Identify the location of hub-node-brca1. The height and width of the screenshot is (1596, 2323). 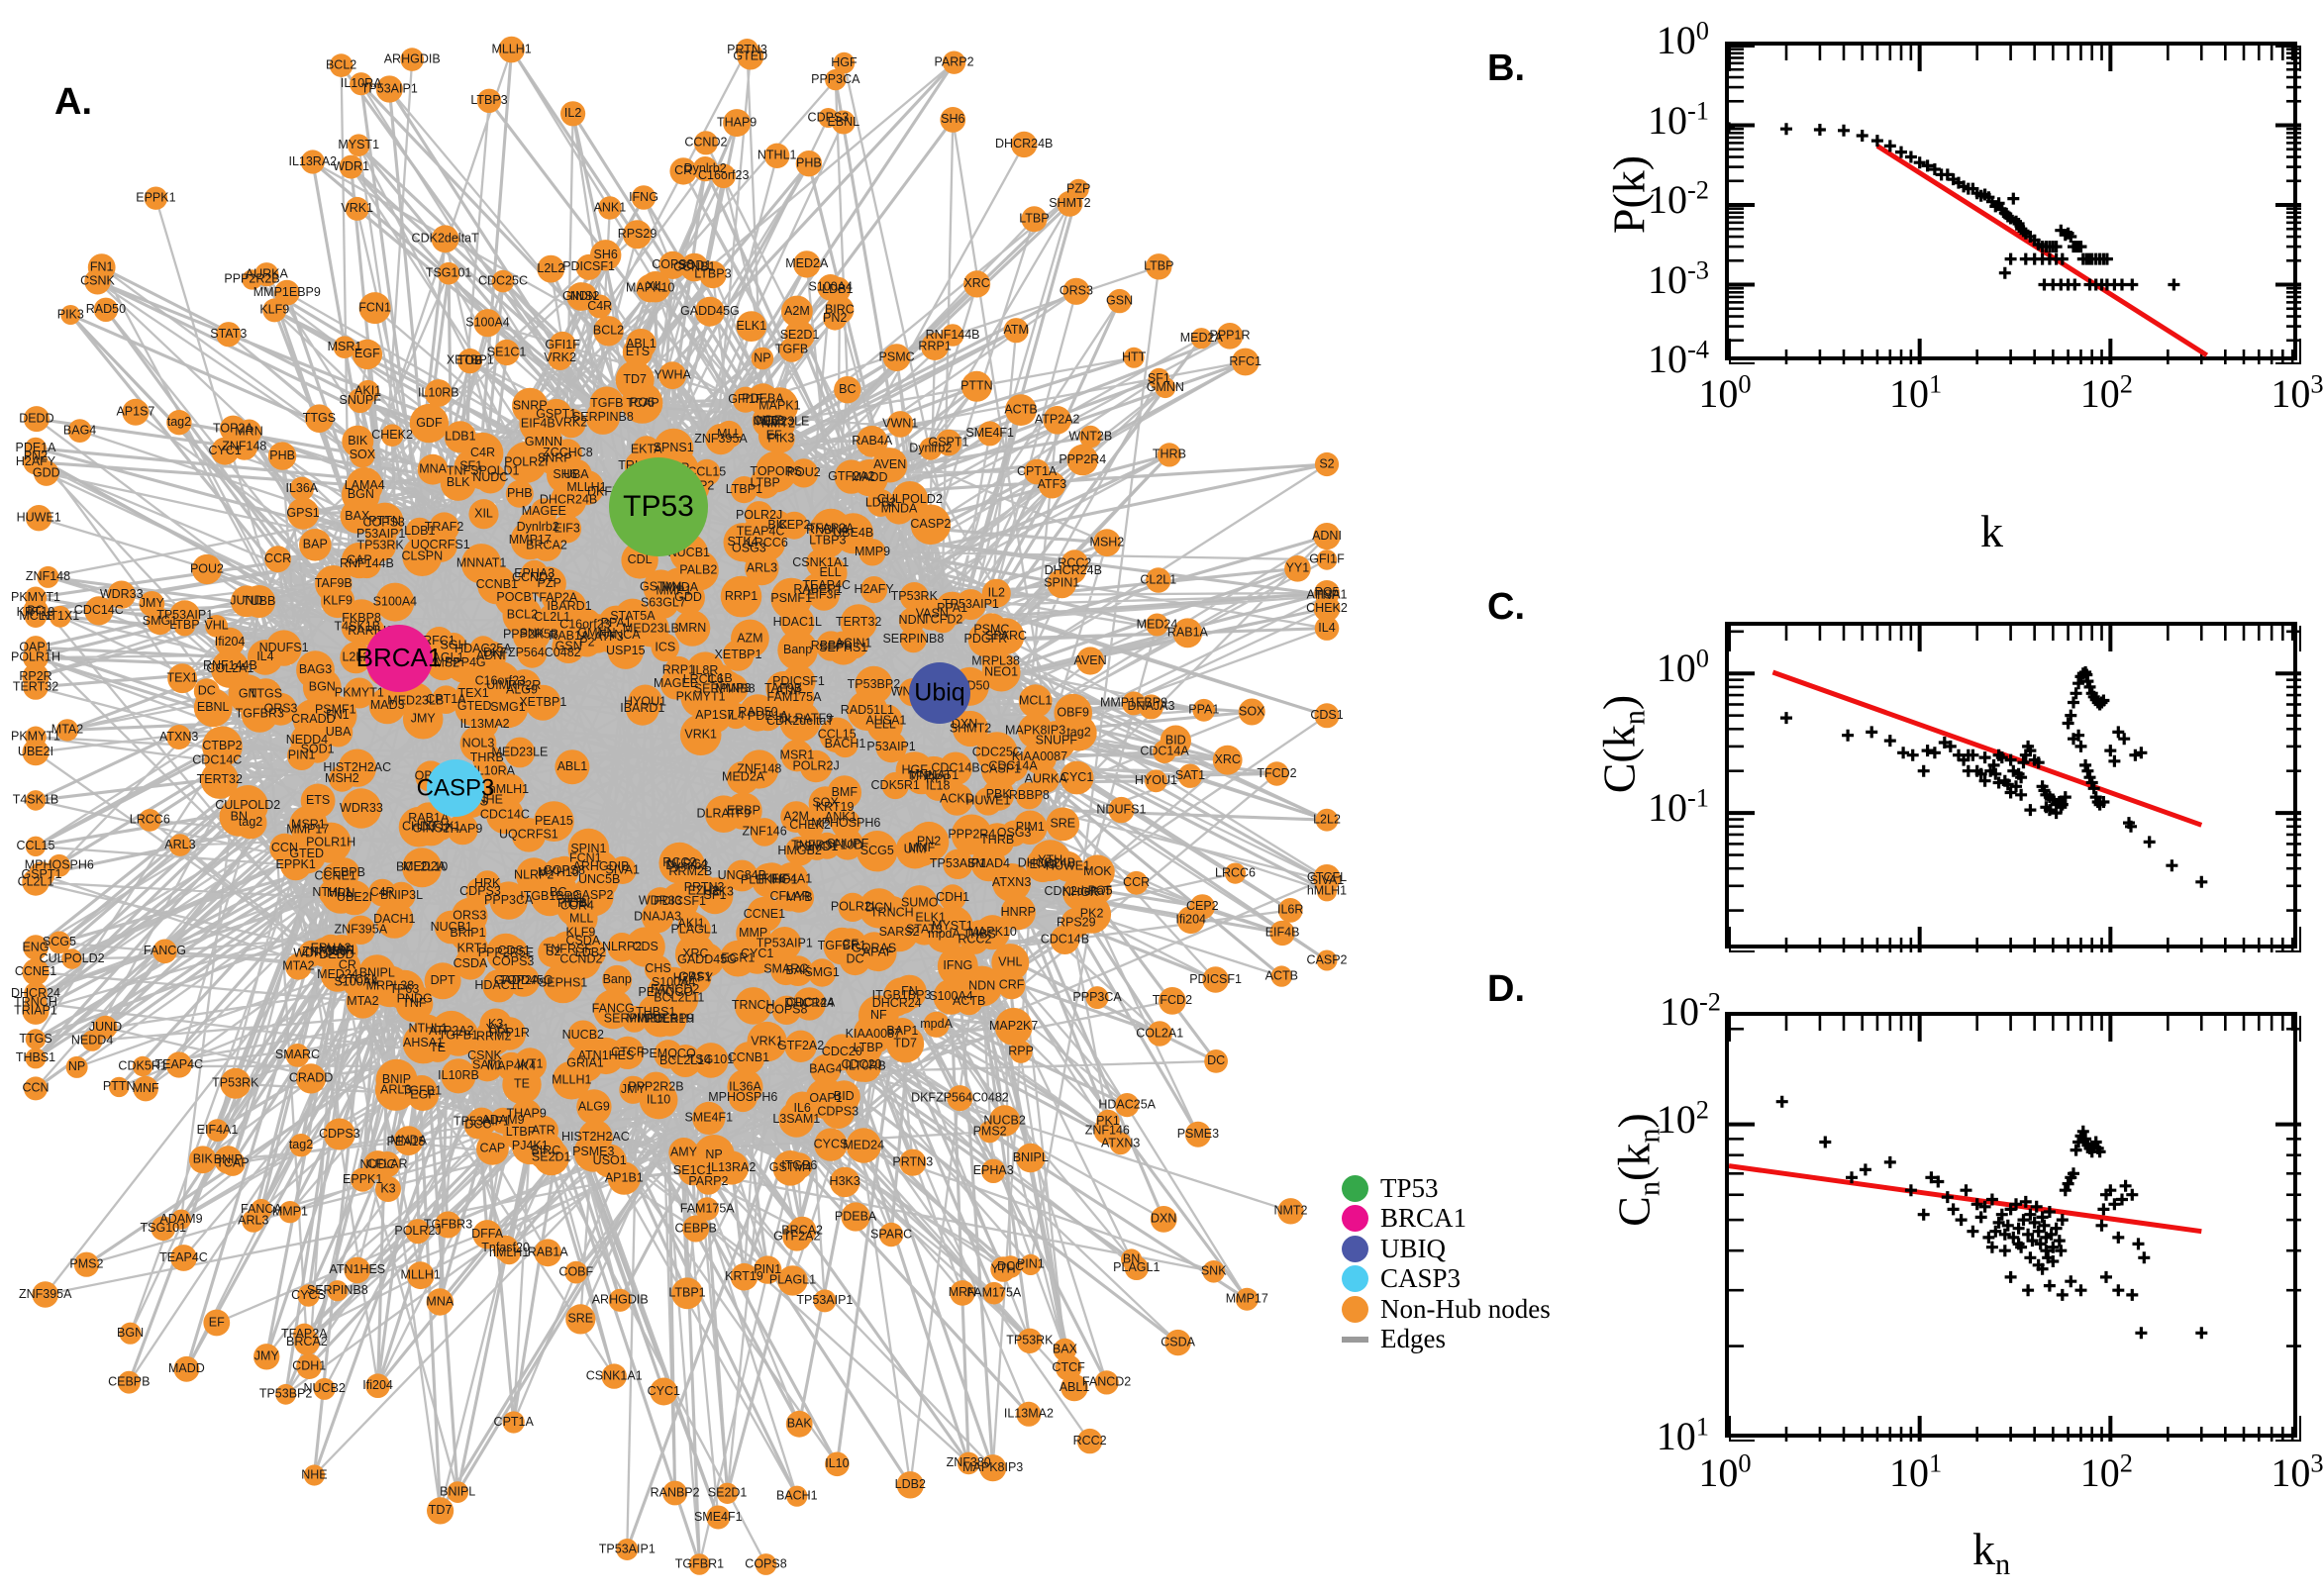
(399, 658).